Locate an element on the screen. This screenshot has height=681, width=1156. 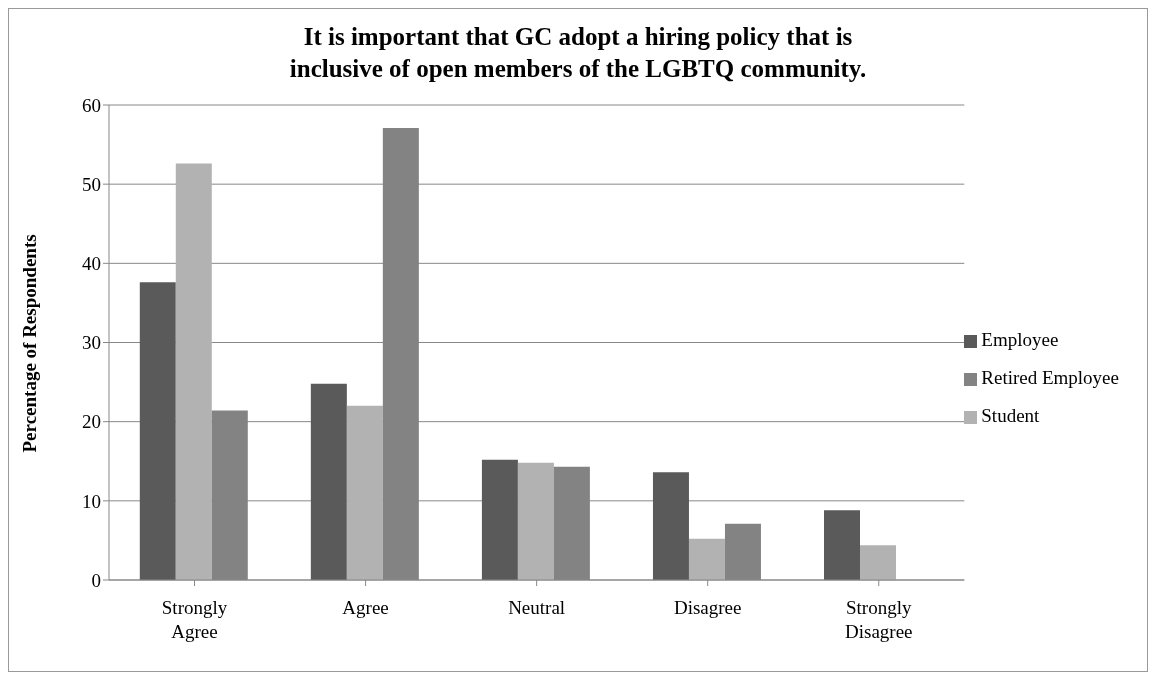
y-tick-label: 10 is located at coordinates (91, 501).